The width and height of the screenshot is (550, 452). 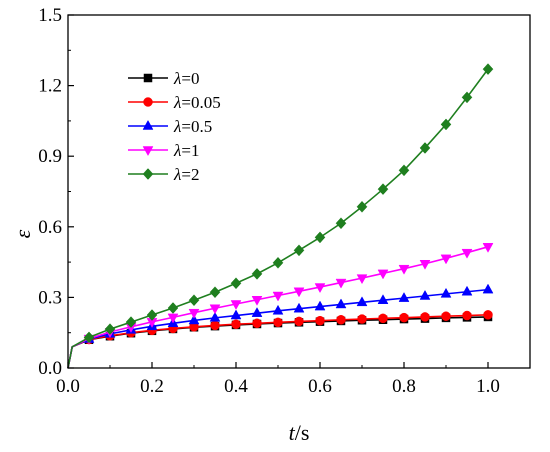 What do you see at coordinates (404, 386) in the screenshot?
I see `x-tick-label: 0.8` at bounding box center [404, 386].